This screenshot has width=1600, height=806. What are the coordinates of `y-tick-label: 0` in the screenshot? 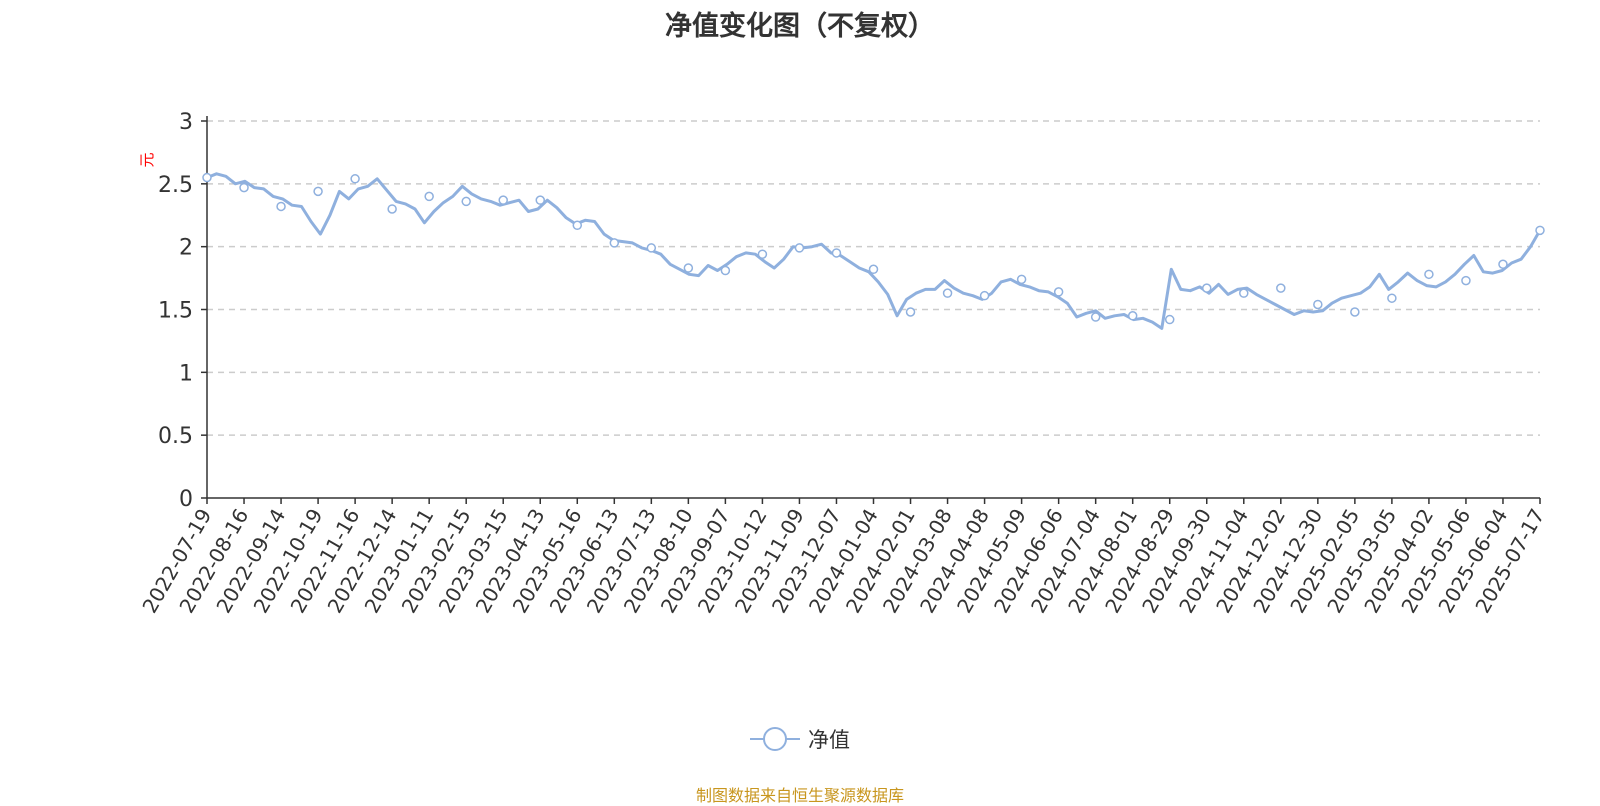 It's located at (186, 499).